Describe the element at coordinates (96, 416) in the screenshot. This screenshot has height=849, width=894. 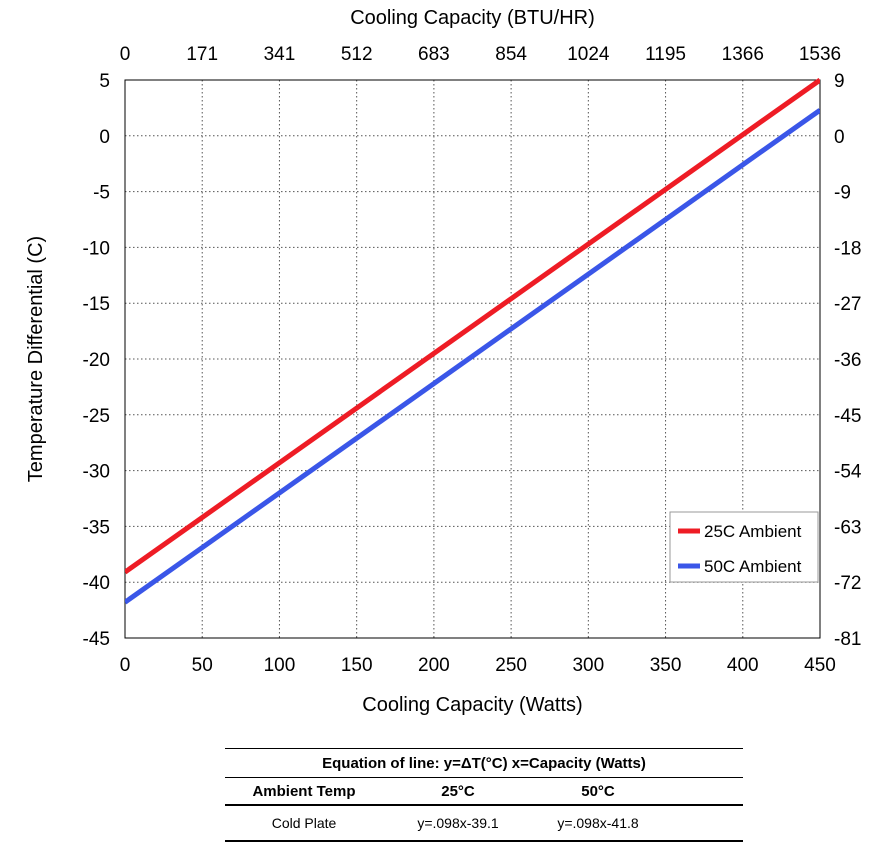
I see `y-tick-label: -25` at that location.